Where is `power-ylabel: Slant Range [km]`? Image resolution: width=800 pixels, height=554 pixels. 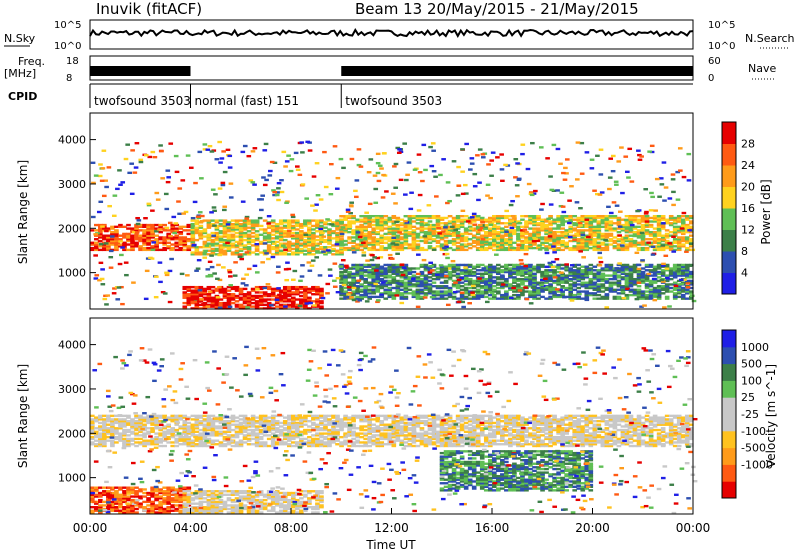 power-ylabel: Slant Range [km] is located at coordinates (23, 212).